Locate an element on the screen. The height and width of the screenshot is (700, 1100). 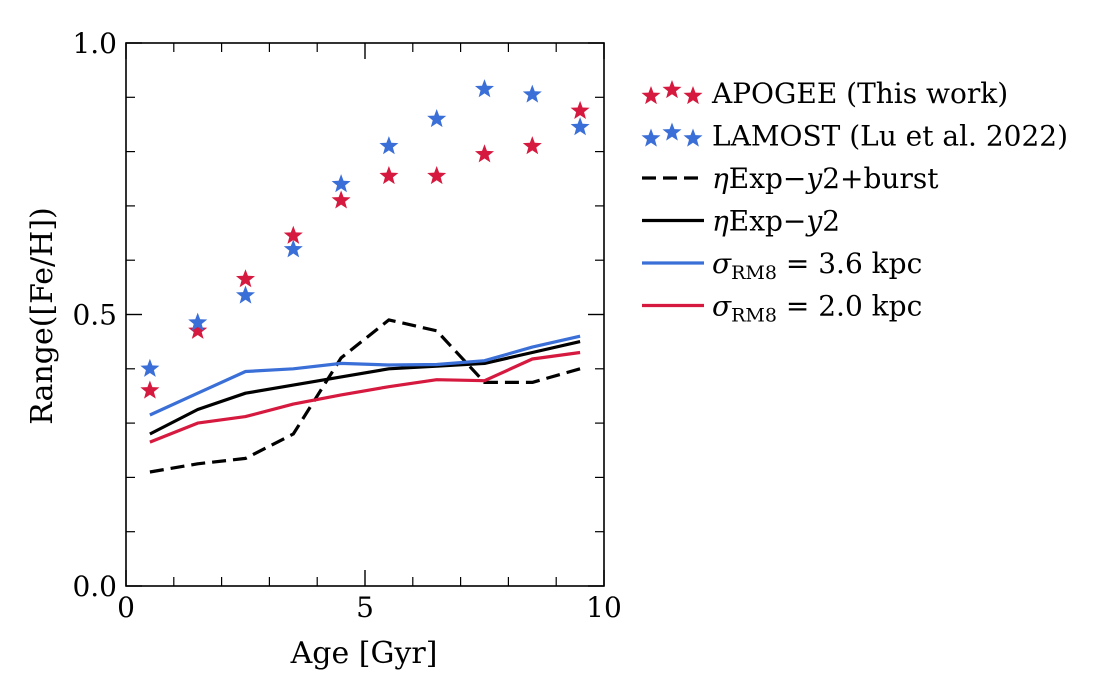
legend-label: ηExp−y2+burst is located at coordinates (825, 178).